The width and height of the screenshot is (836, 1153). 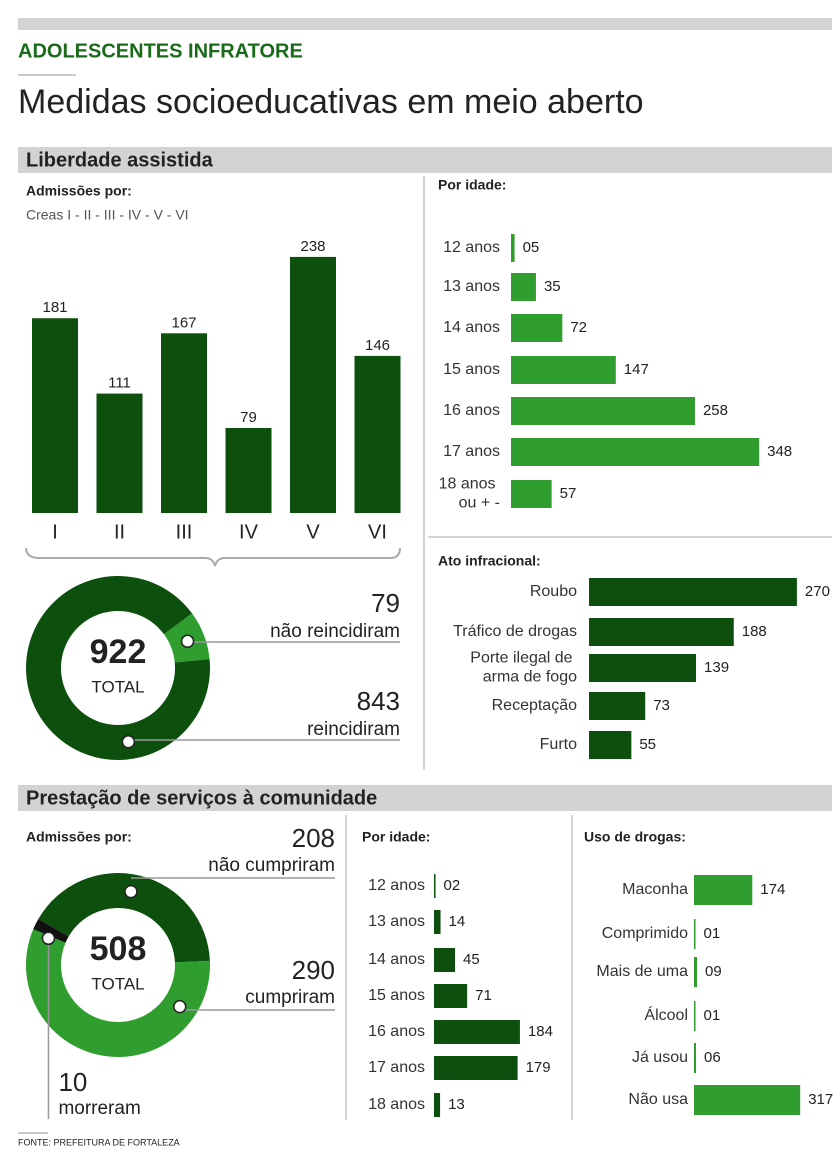 I want to click on x-tick-label: I, so click(x=55, y=532).